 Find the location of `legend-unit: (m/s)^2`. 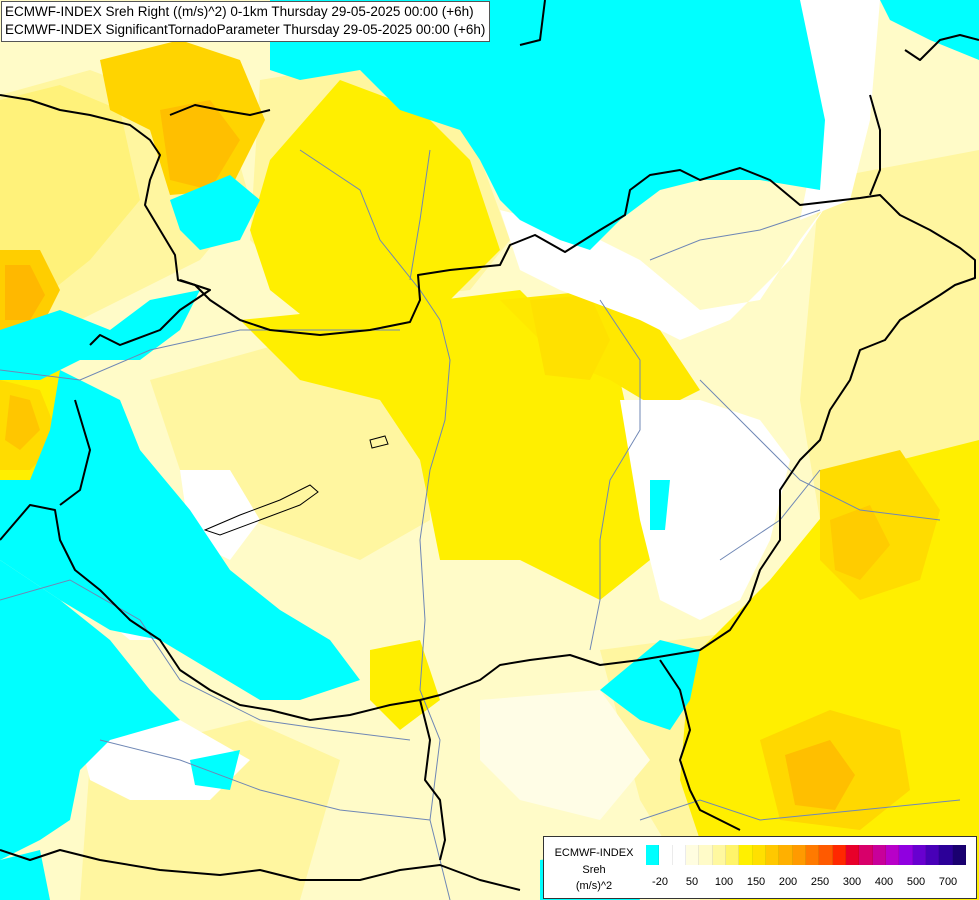

legend-unit: (m/s)^2 is located at coordinates (594, 886).